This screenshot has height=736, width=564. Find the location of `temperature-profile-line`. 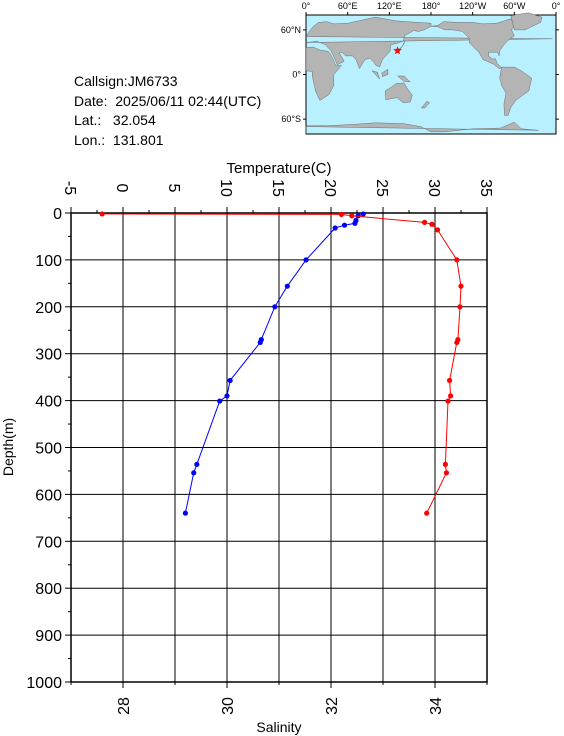

temperature-profile-line is located at coordinates (274, 363).